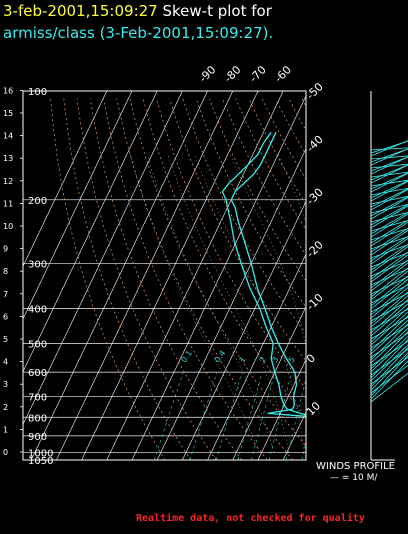 The image size is (408, 534). Describe the element at coordinates (37, 201) in the screenshot. I see `pressure-tick-label: 200` at that location.